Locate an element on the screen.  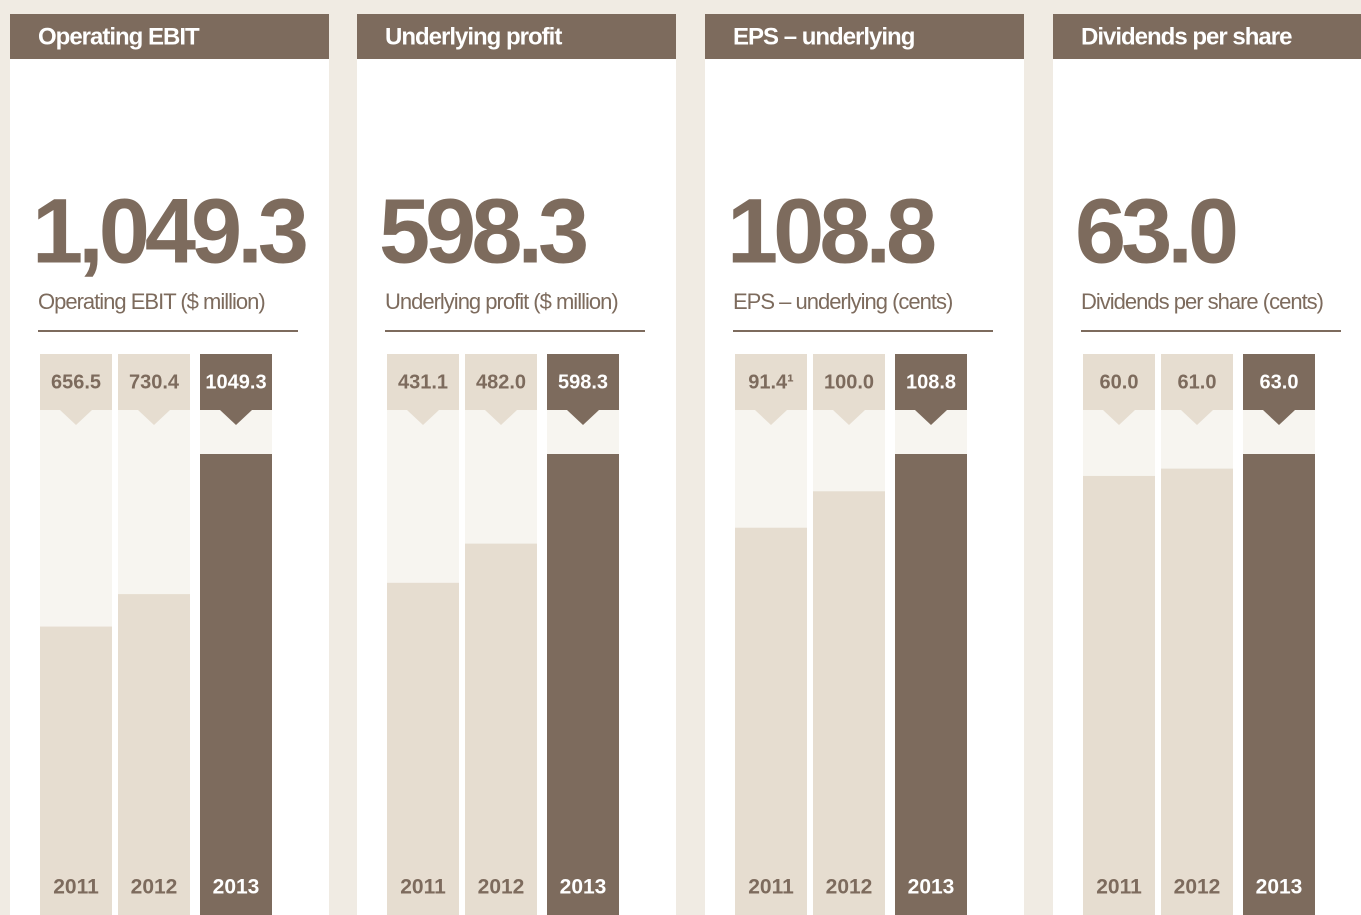
value-label: 108.8 is located at coordinates (931, 382).